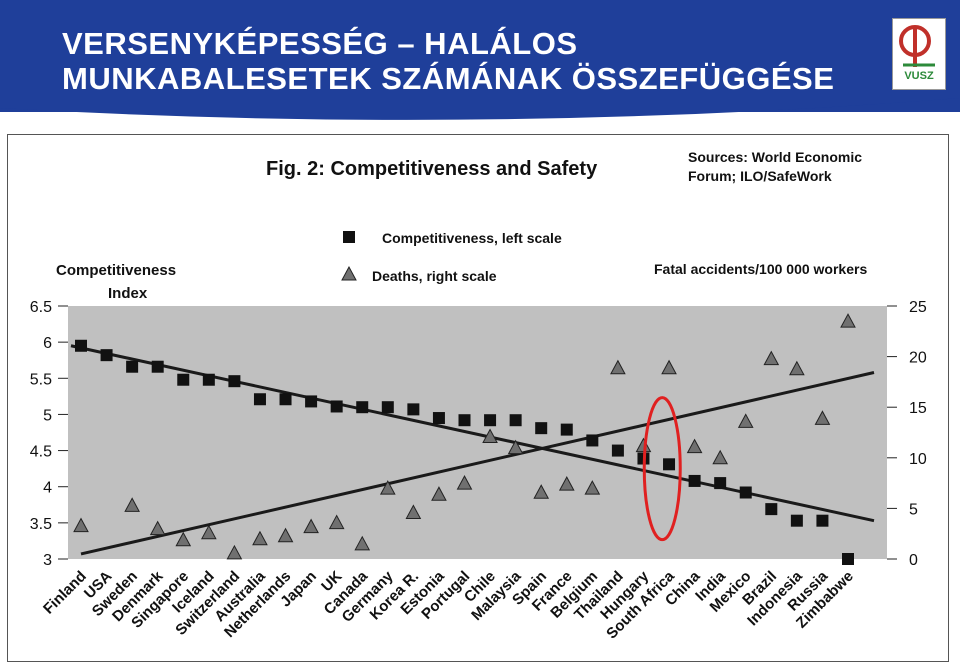 This screenshot has width=960, height=665. What do you see at coordinates (913, 509) in the screenshot?
I see `right-tick-label: 5` at bounding box center [913, 509].